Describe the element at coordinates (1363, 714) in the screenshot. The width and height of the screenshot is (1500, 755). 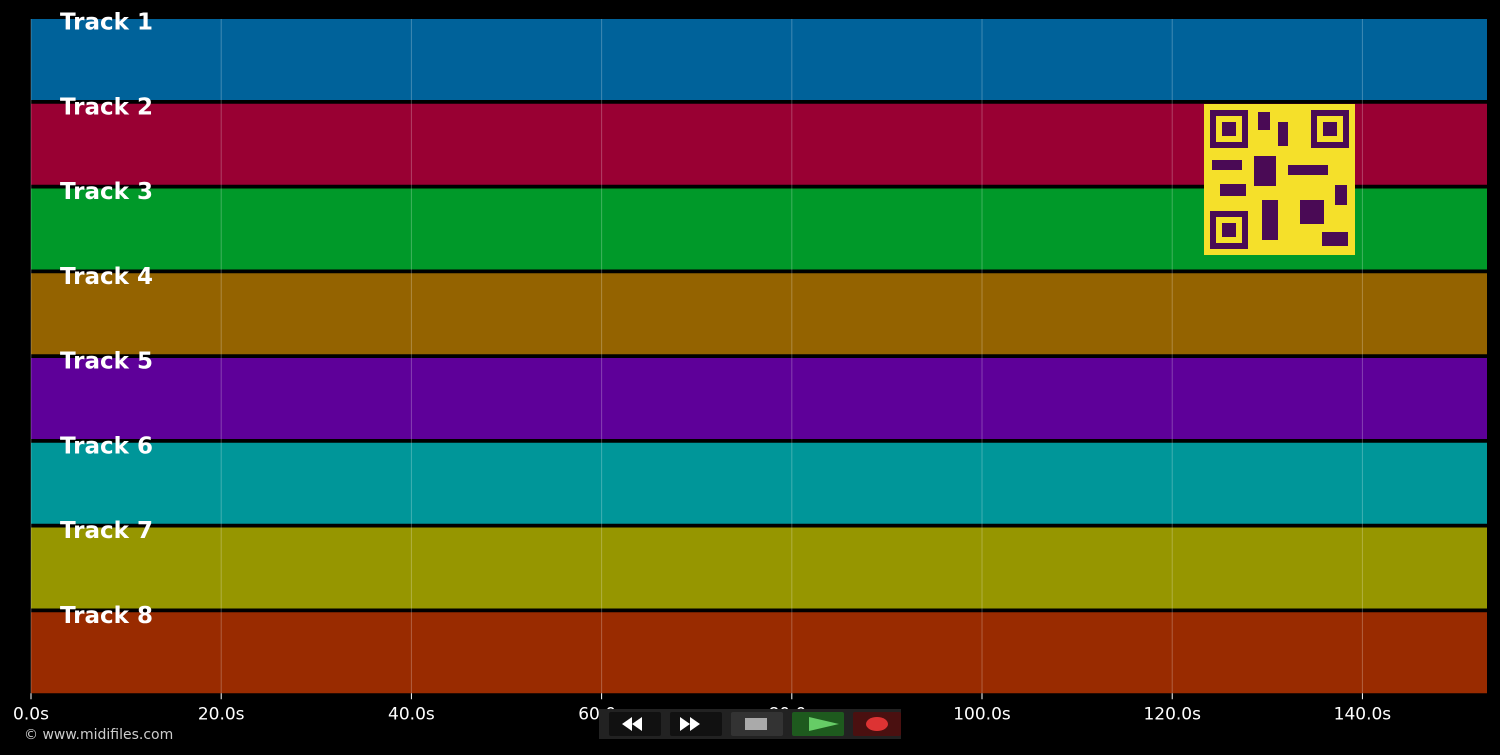
I see `x-tick-label: 140.0s` at that location.